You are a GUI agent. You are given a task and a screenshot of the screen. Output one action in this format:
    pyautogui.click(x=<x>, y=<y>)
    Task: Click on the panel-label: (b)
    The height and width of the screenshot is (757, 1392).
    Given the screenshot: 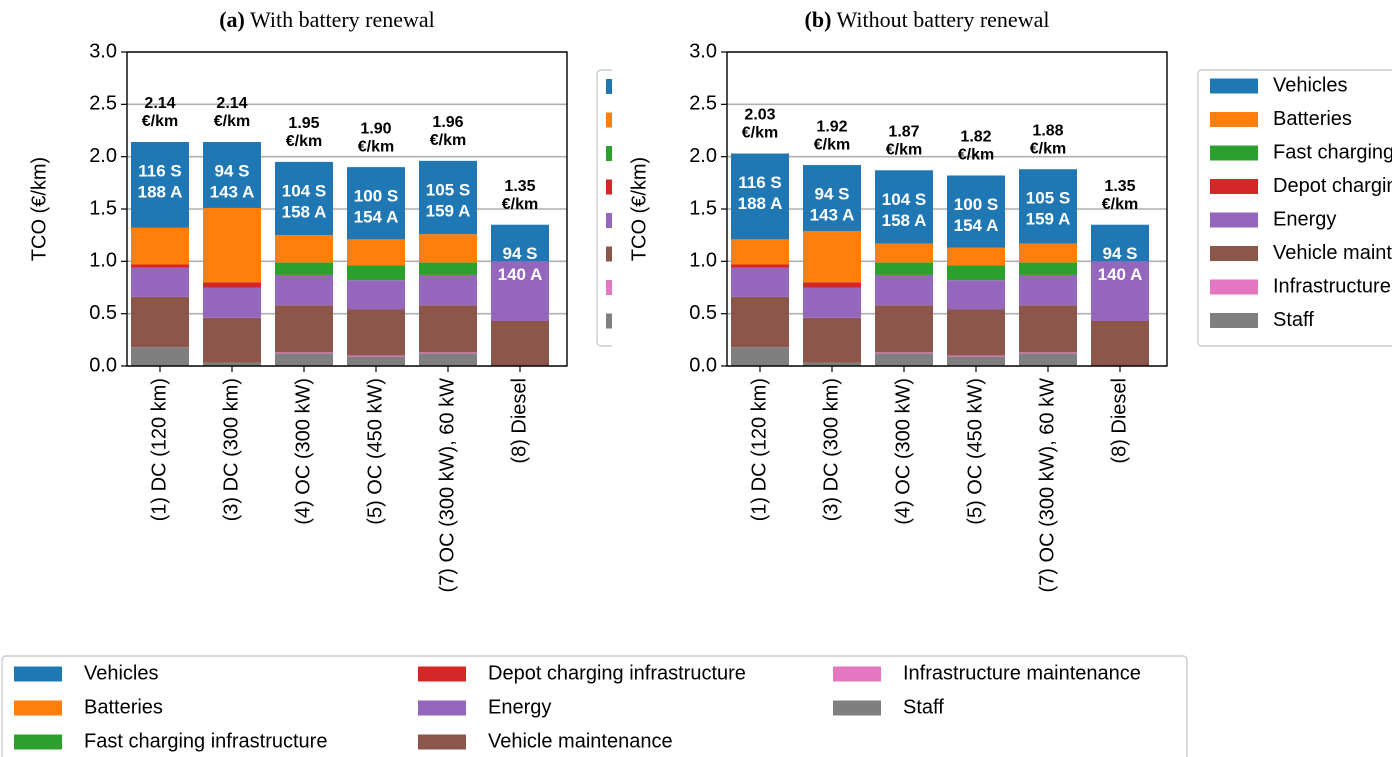 What is the action you would take?
    pyautogui.click(x=818, y=19)
    